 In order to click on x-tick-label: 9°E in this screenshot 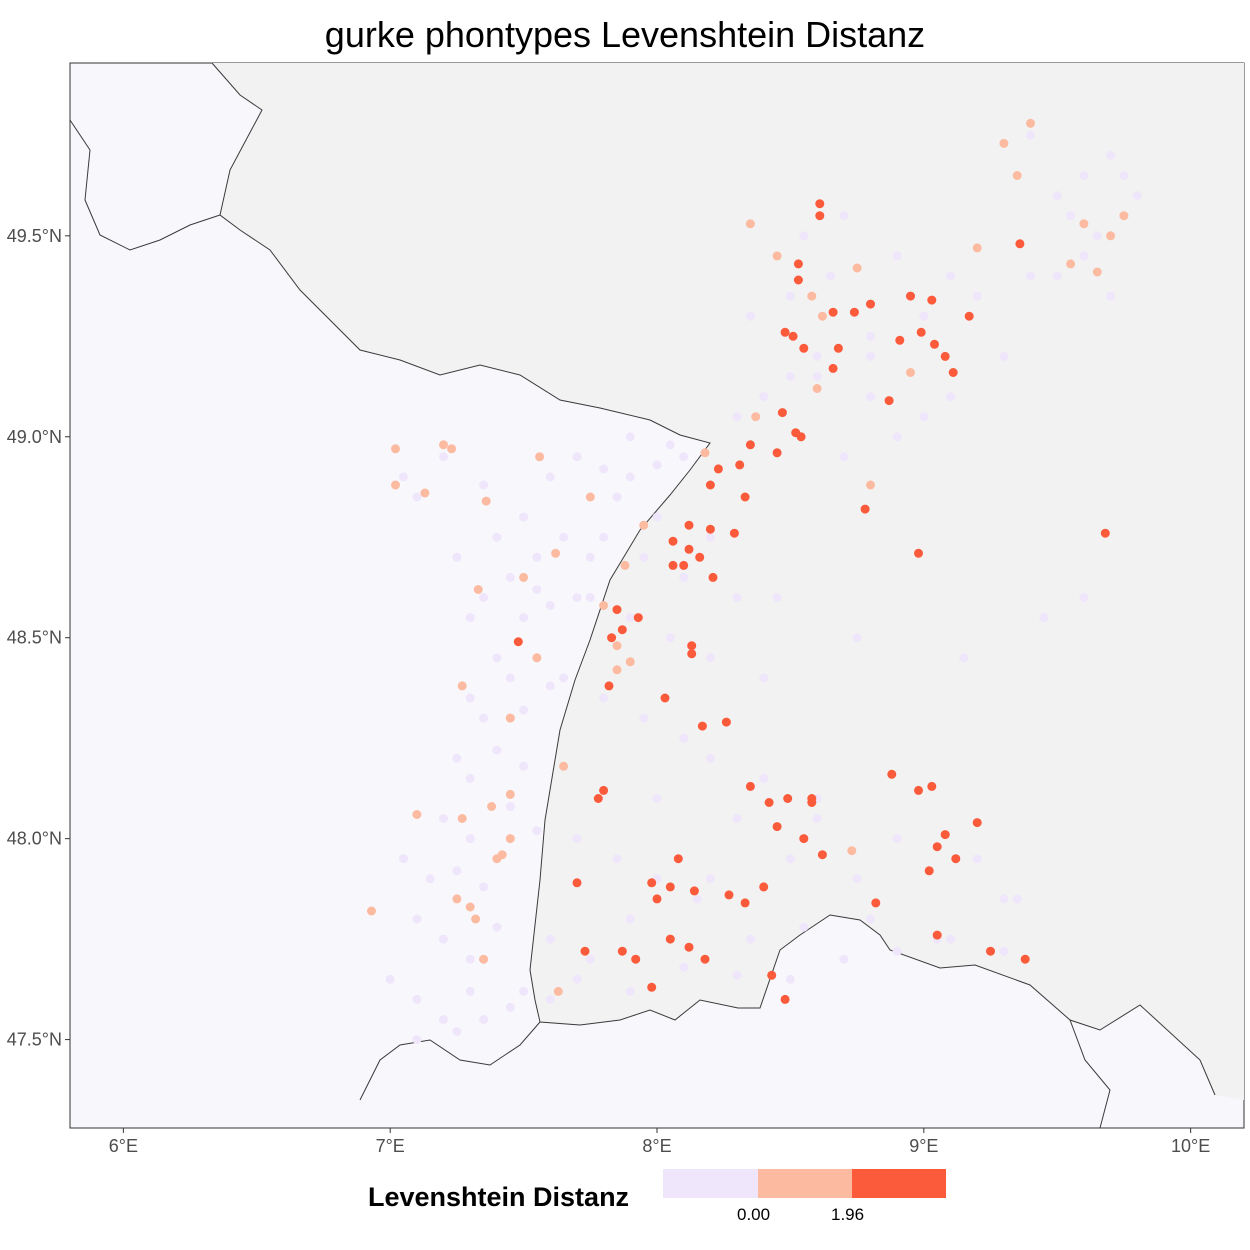, I will do `click(923, 1146)`.